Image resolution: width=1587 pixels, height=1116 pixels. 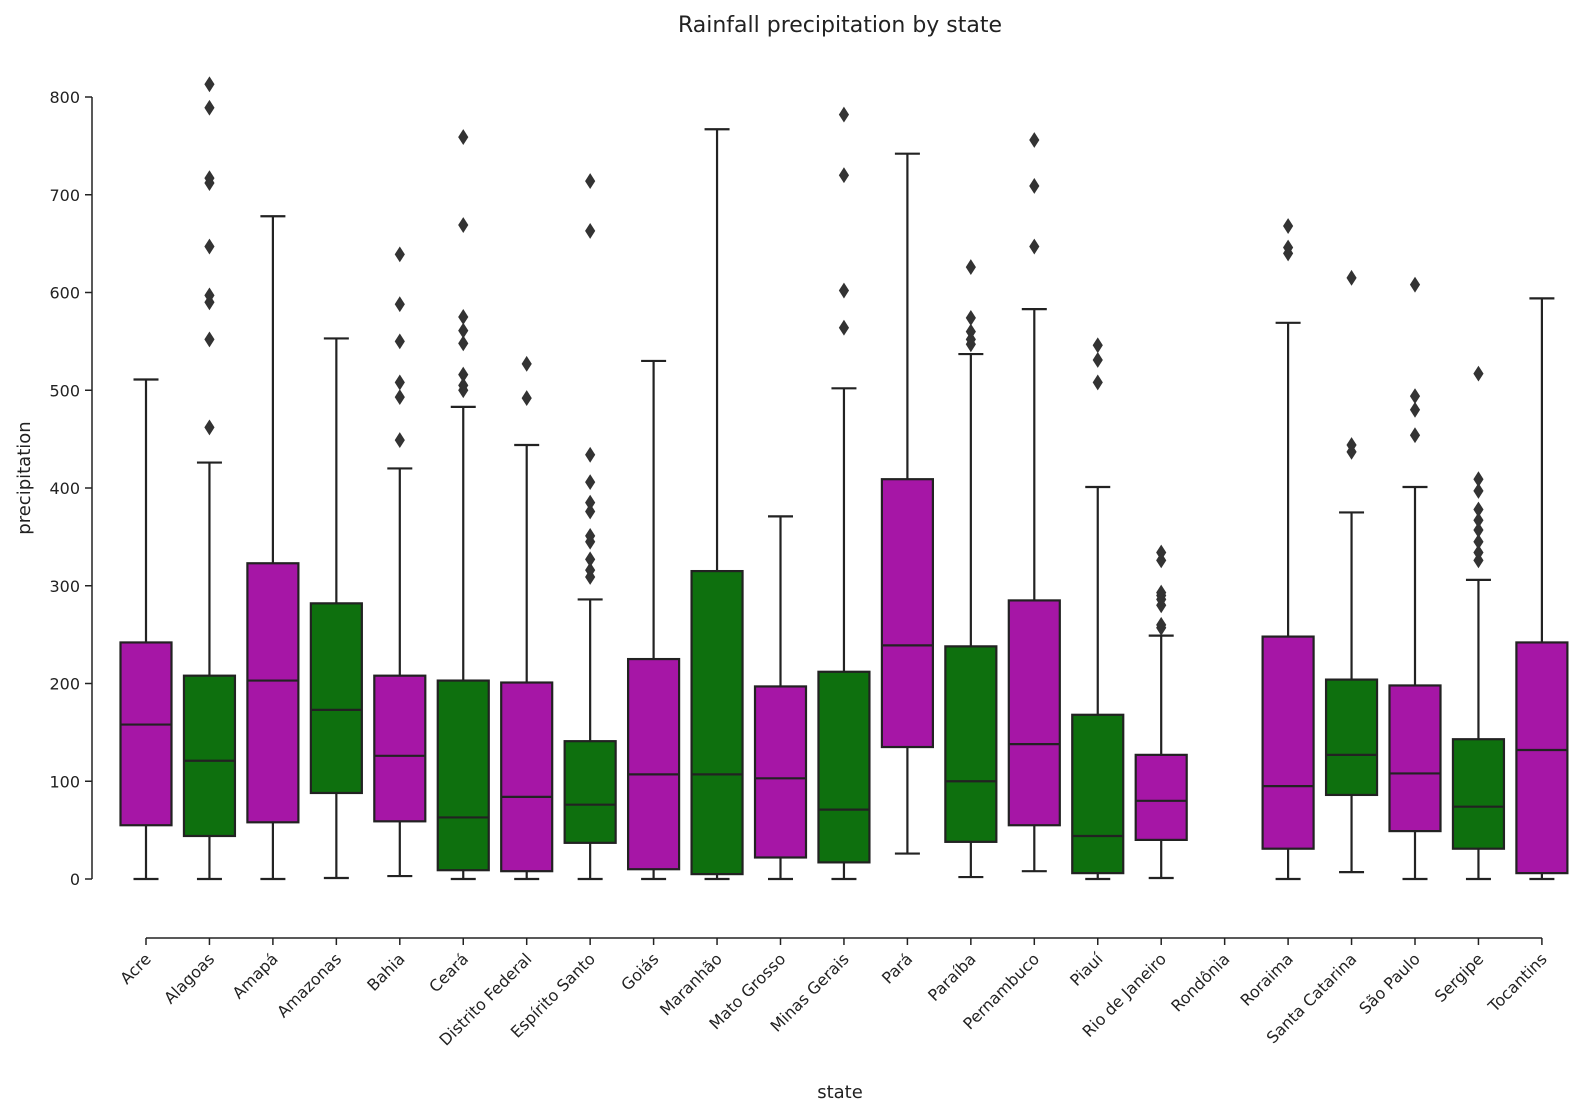 I want to click on y-tick-label: 400, so click(x=64, y=488).